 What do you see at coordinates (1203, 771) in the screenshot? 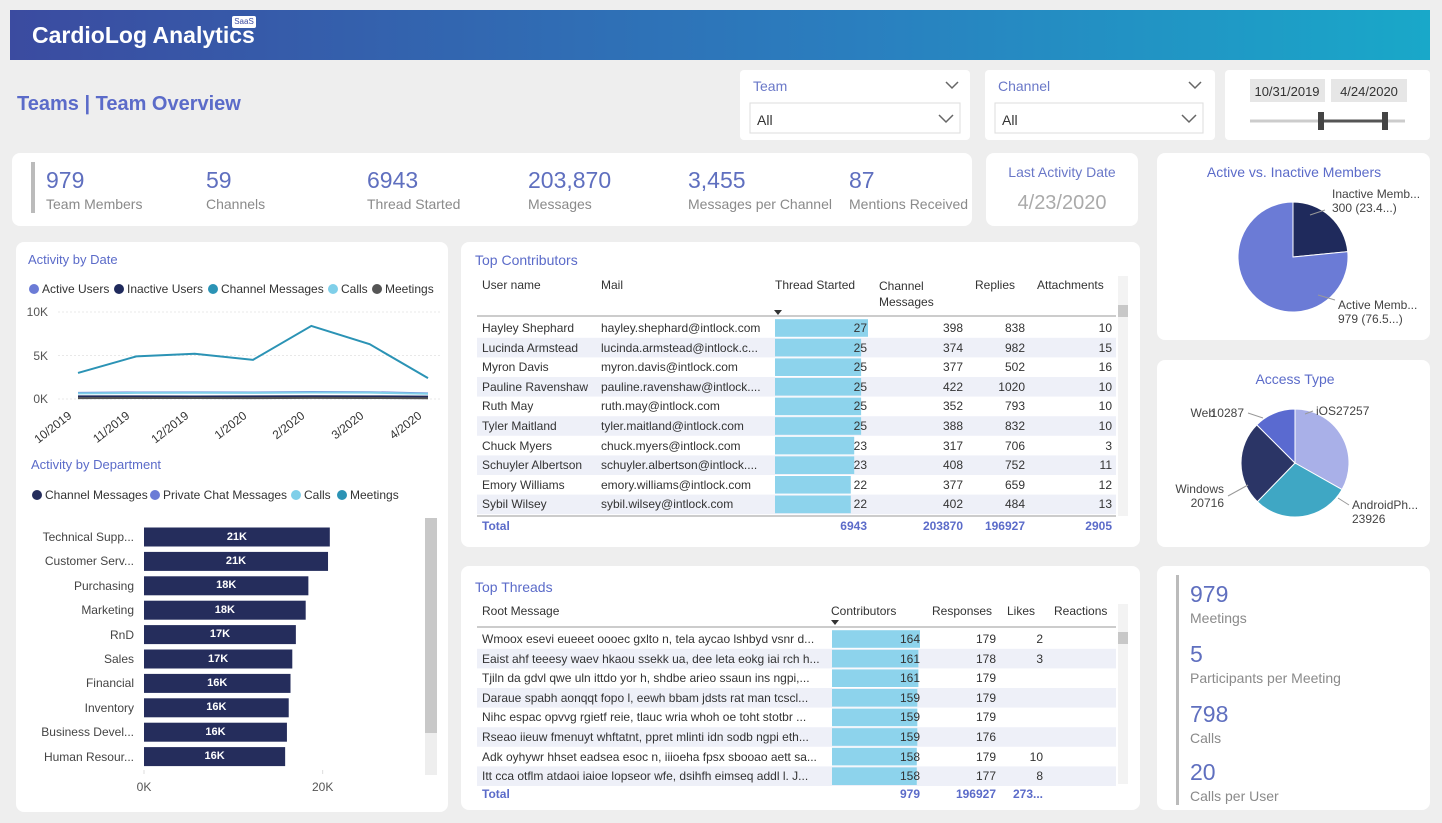
I see `stat-value: 20` at bounding box center [1203, 771].